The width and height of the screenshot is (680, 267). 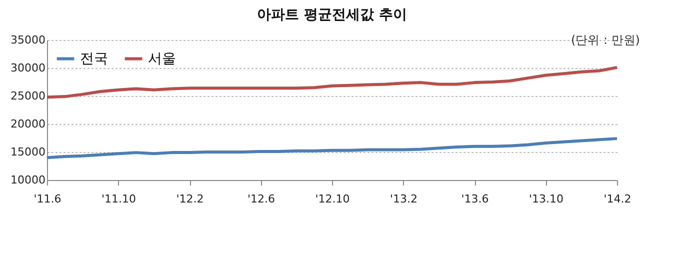 I want to click on y-tick-label: 30000, so click(x=28, y=68).